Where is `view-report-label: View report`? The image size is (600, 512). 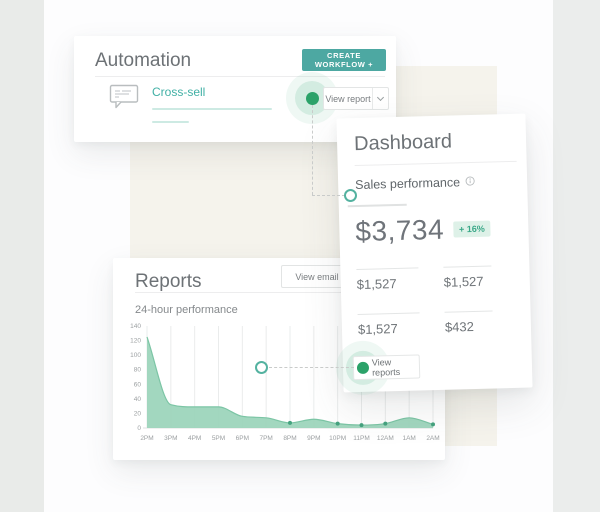
view-report-label: View report is located at coordinates (348, 98).